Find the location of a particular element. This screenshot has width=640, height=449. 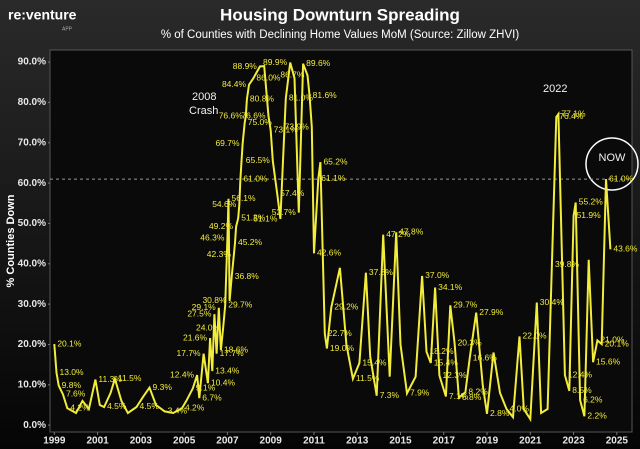

data-label: 9.1% is located at coordinates (206, 388).